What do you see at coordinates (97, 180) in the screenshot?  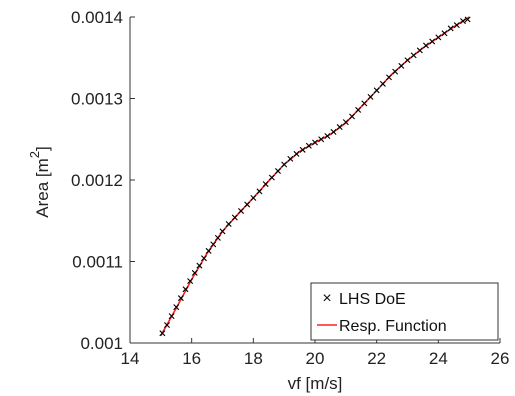 I see `y-tick-label: 0.0012` at bounding box center [97, 180].